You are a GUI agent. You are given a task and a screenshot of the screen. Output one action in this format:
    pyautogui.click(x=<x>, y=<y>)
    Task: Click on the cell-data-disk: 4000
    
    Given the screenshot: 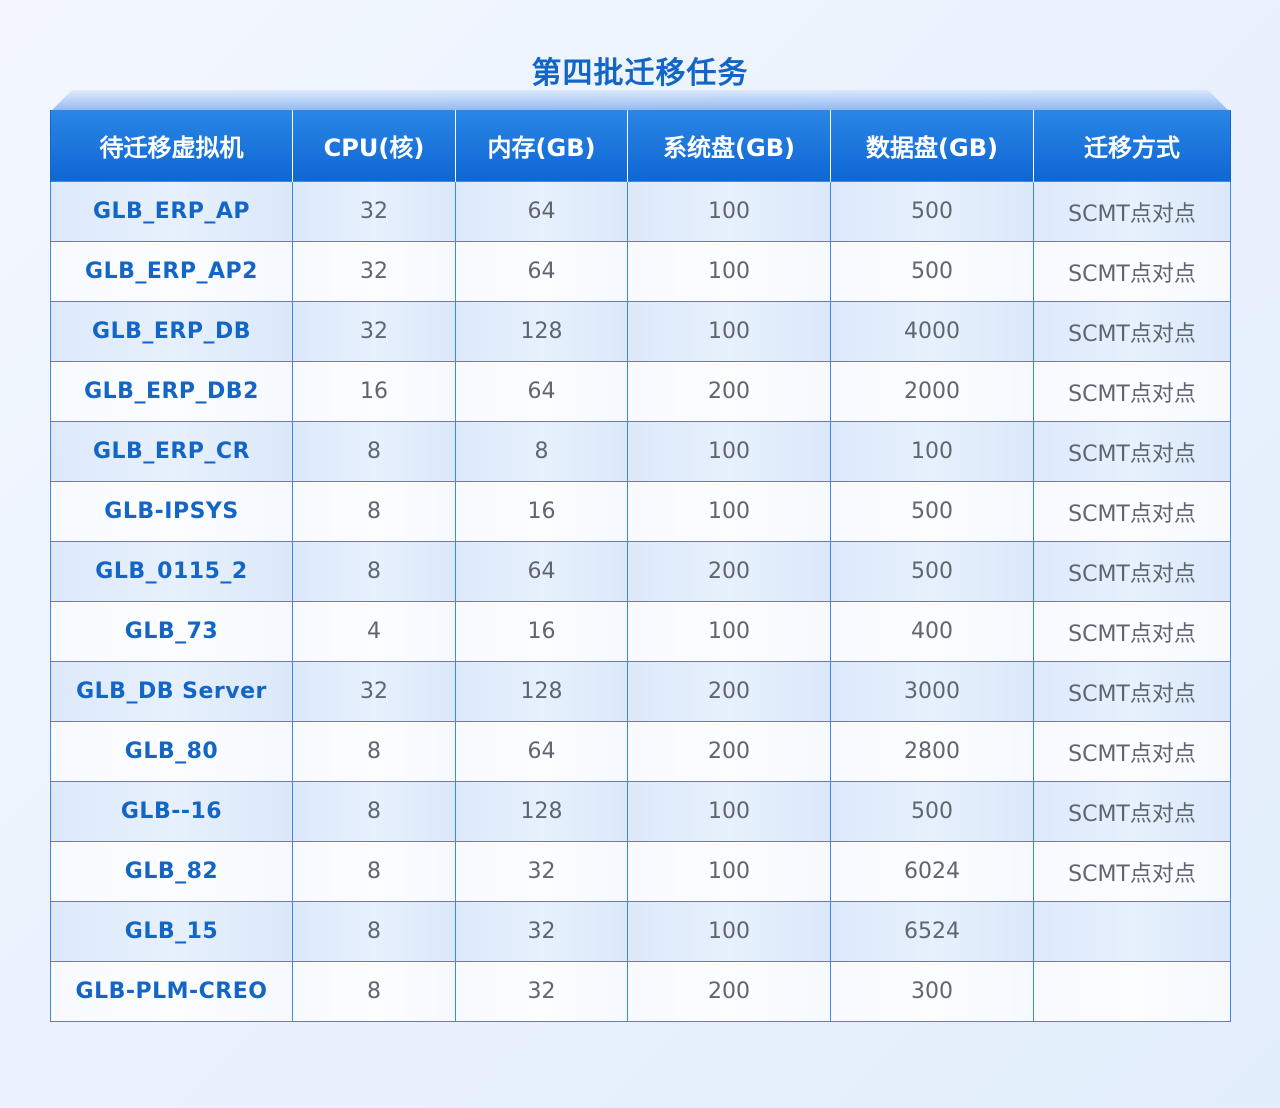 What is the action you would take?
    pyautogui.click(x=932, y=331)
    